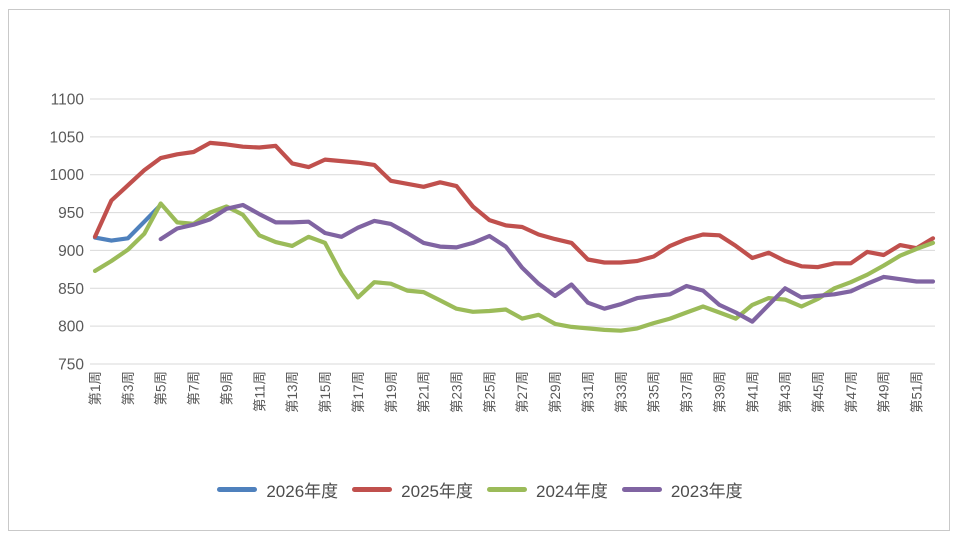 The height and width of the screenshot is (540, 960). I want to click on legend-label-2026: 2026年度, so click(302, 491).